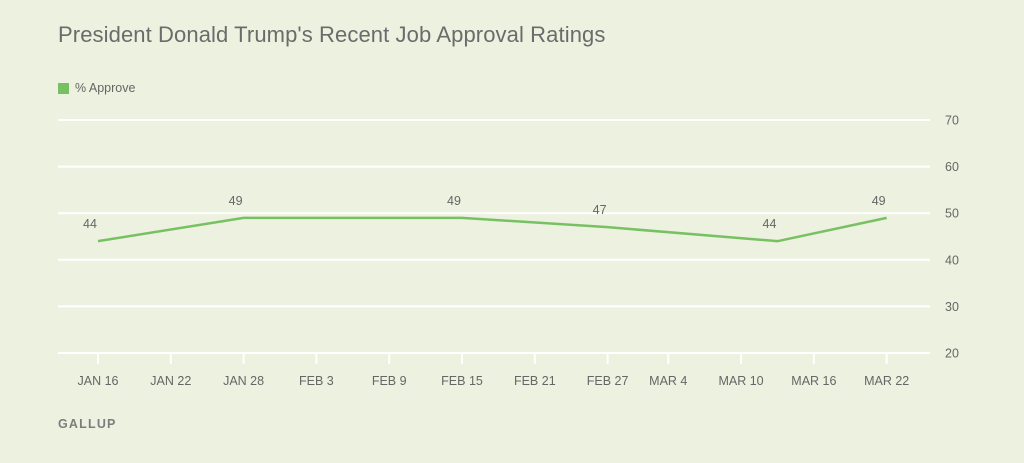 The image size is (1024, 463). Describe the element at coordinates (813, 381) in the screenshot. I see `x-tick-label: MAR 16` at that location.